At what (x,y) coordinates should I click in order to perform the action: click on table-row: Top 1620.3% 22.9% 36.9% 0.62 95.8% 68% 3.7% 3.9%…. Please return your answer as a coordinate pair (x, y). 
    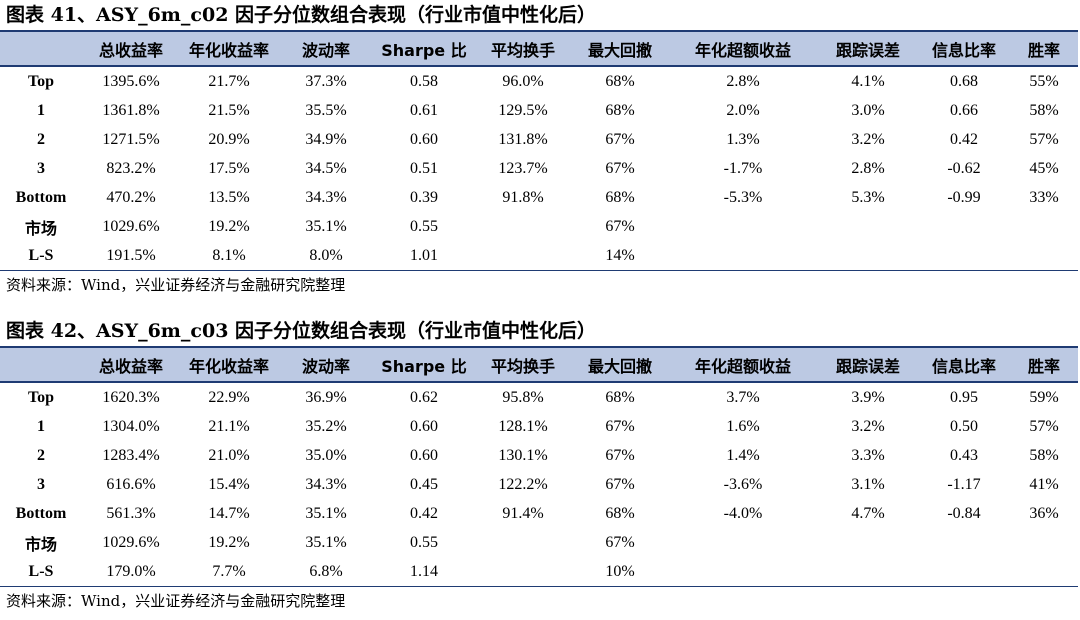
    Looking at the image, I should click on (539, 397).